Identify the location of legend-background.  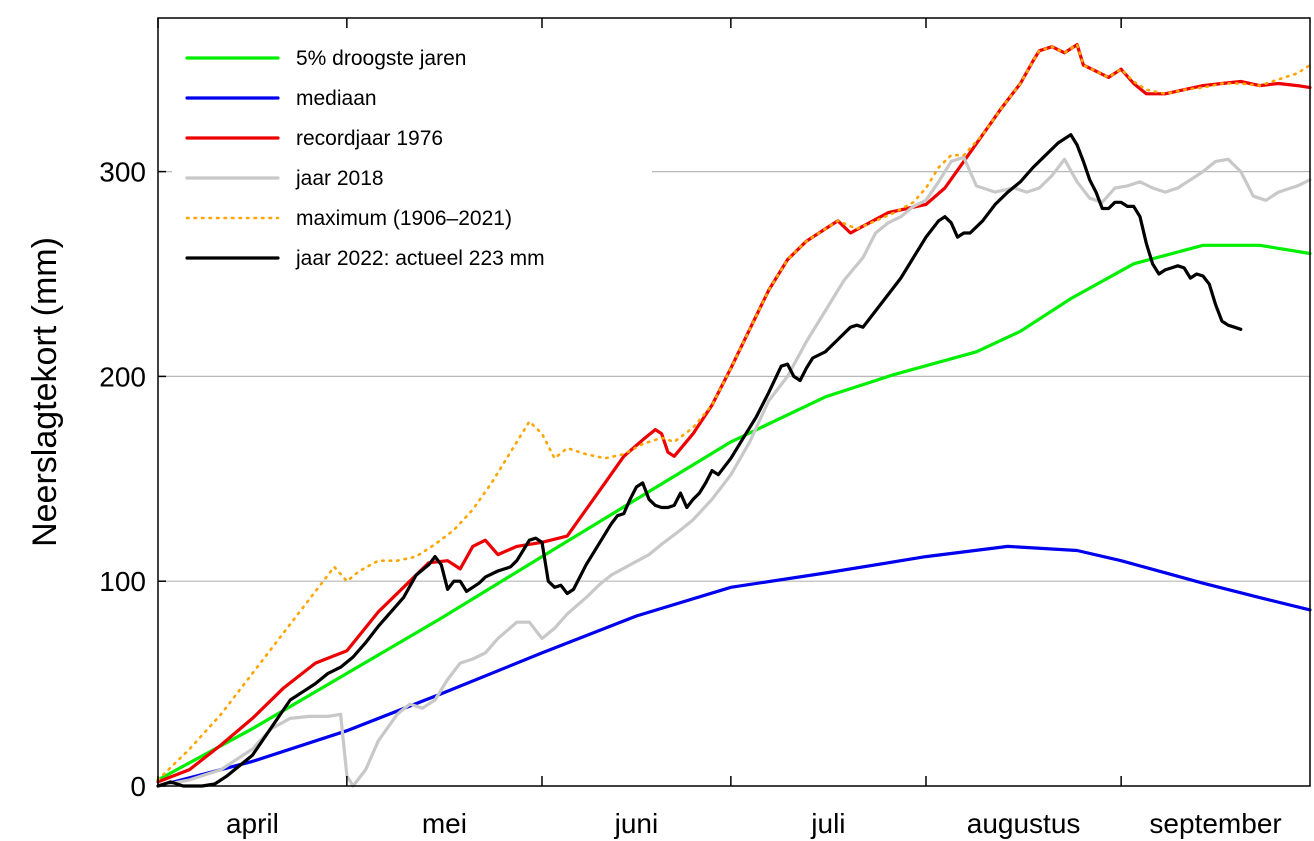
(412, 156).